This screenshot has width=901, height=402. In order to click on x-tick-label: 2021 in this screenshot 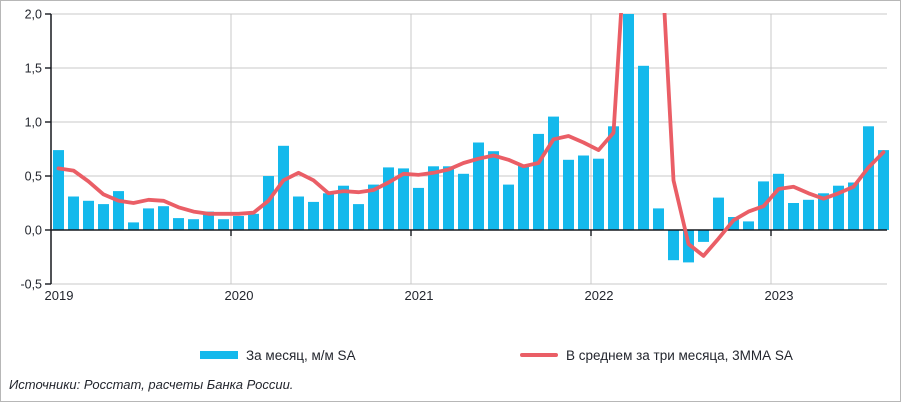, I will do `click(419, 295)`.